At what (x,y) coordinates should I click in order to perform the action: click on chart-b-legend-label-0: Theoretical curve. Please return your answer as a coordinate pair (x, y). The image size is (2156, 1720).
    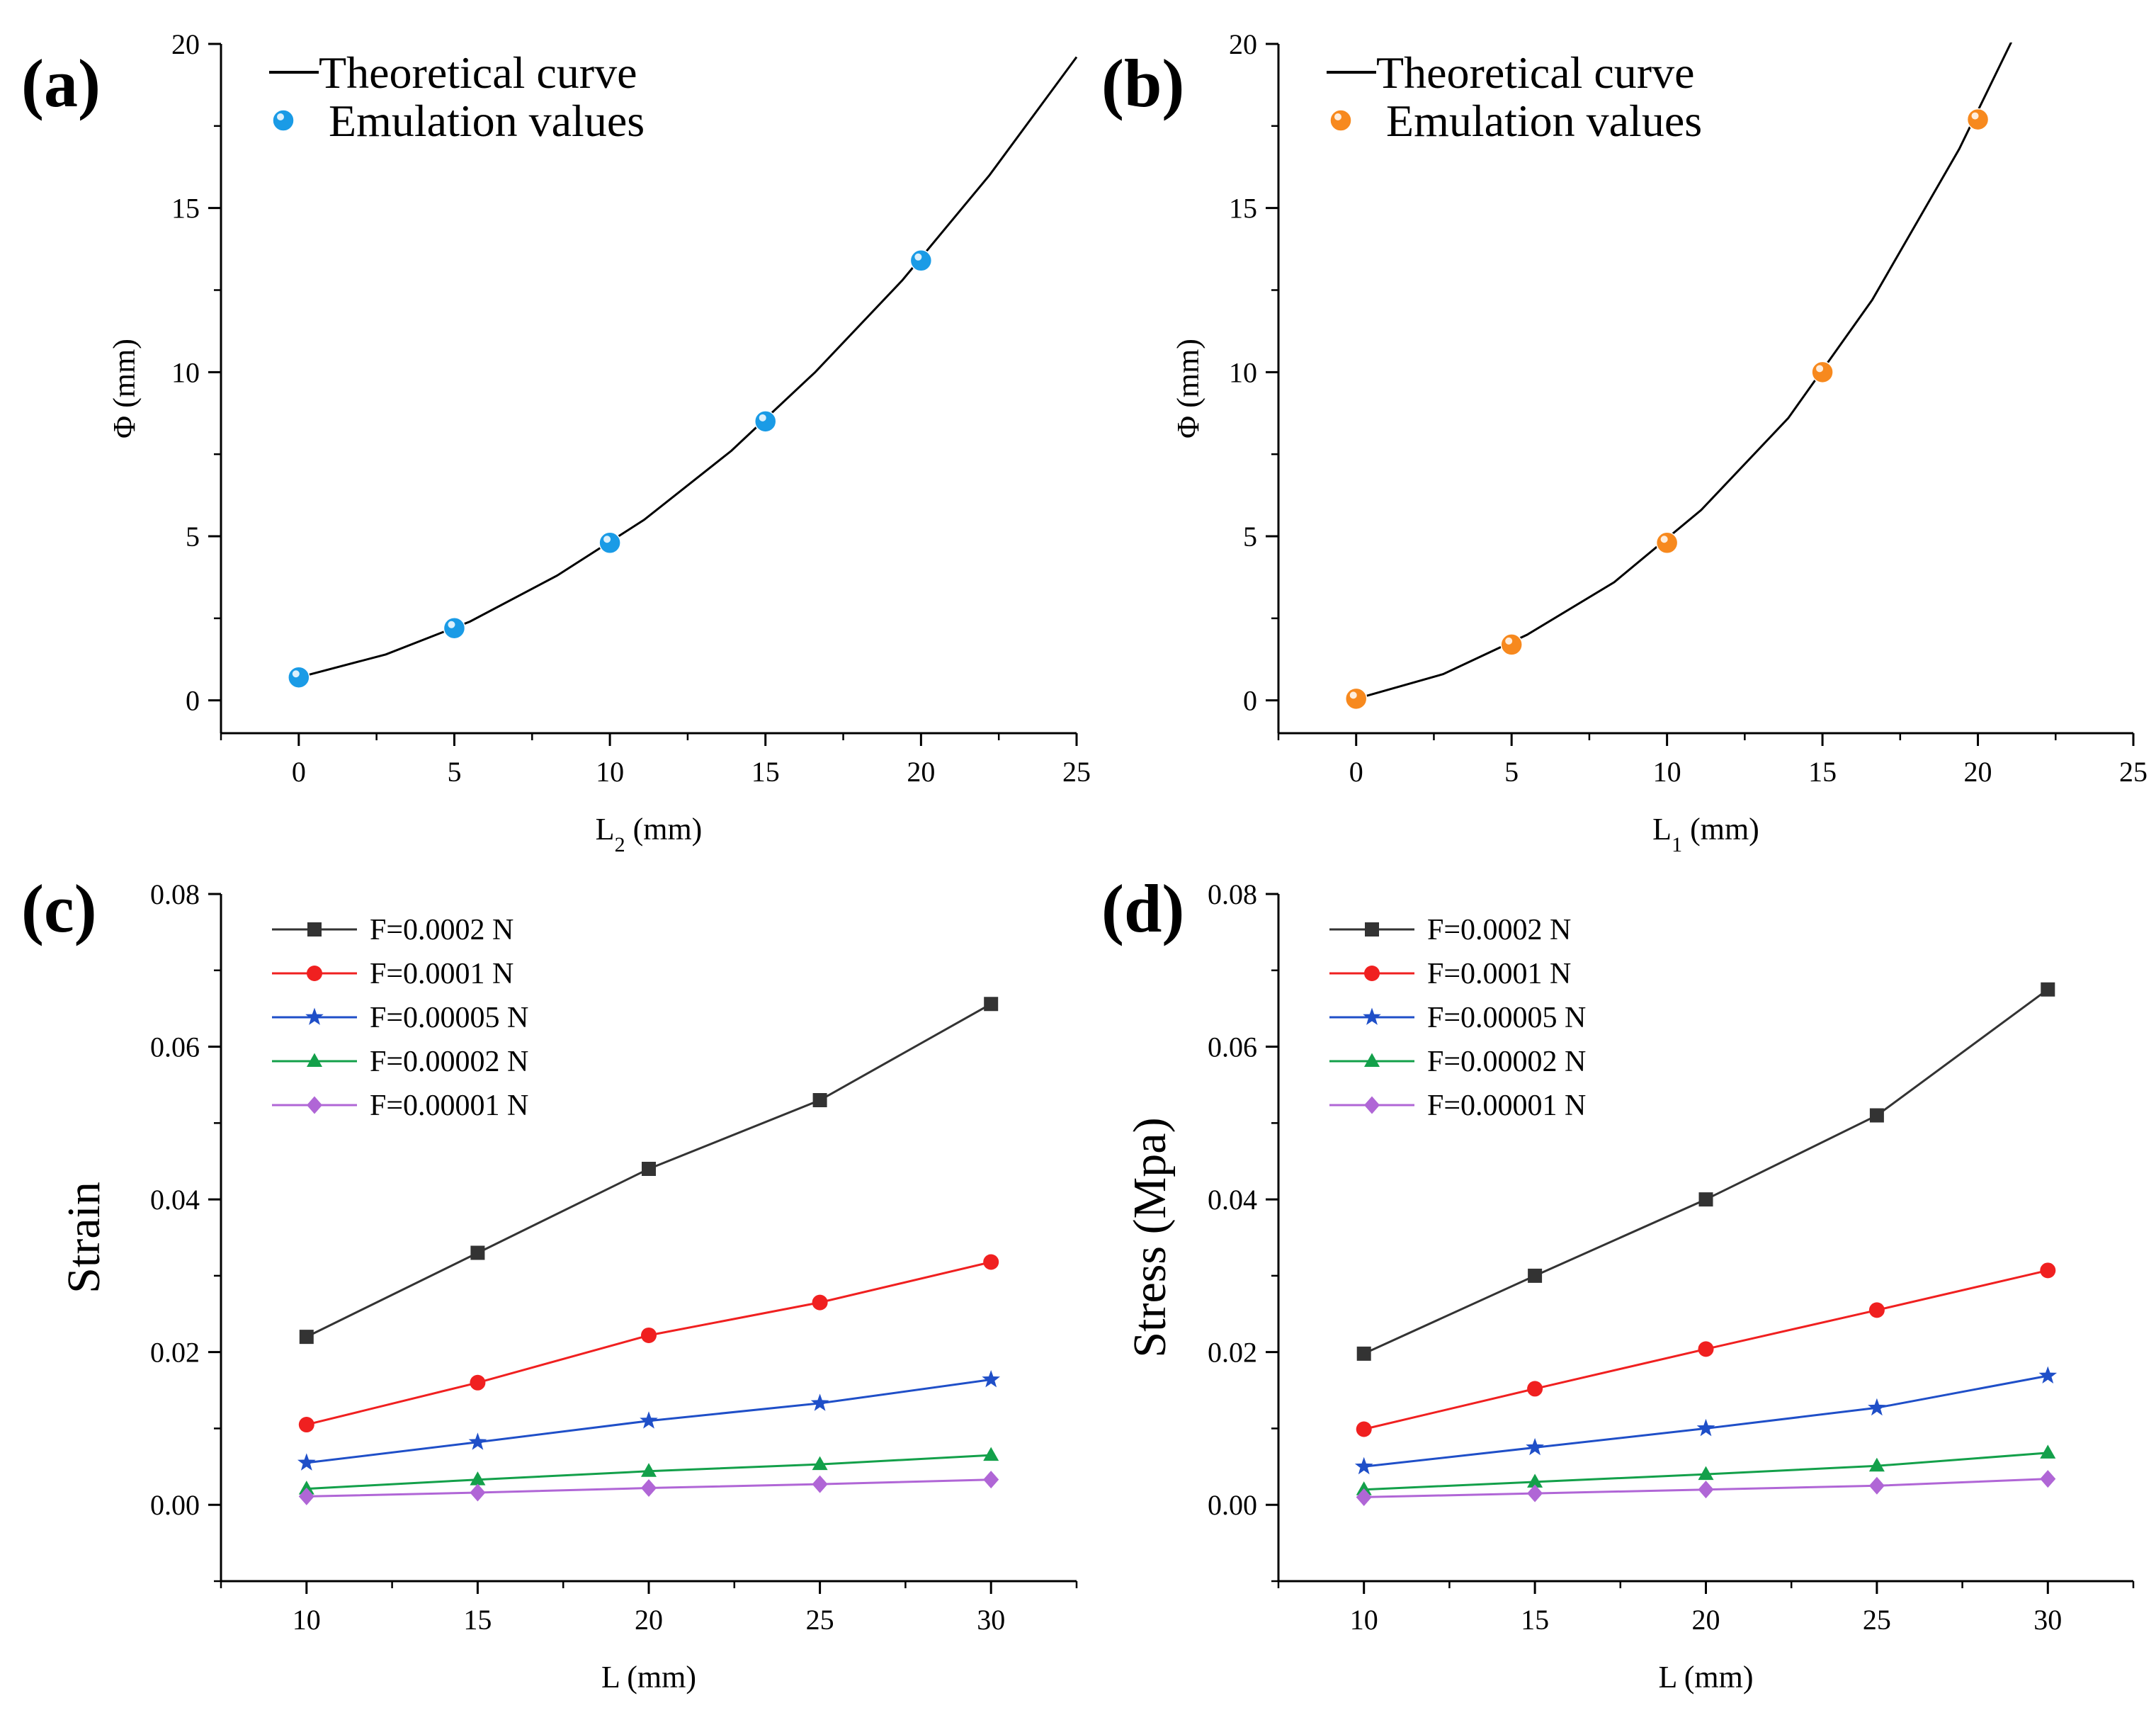
    Looking at the image, I should click on (1535, 72).